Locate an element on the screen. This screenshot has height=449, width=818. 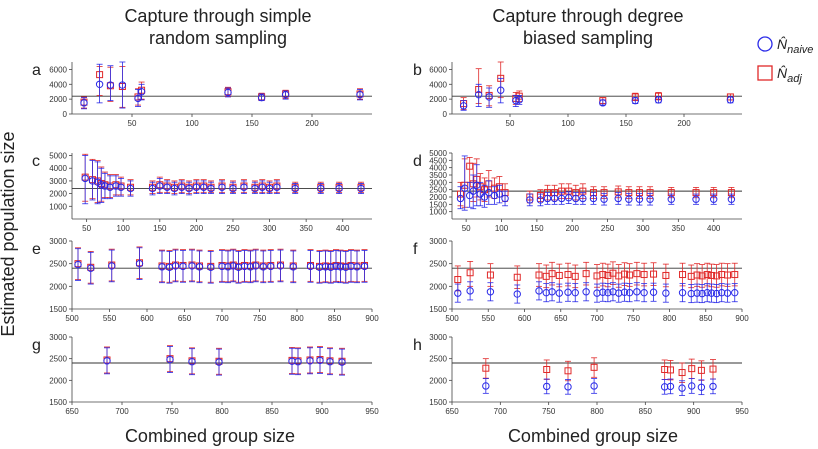
x-tick-label: 150 is located at coordinates (537, 228).